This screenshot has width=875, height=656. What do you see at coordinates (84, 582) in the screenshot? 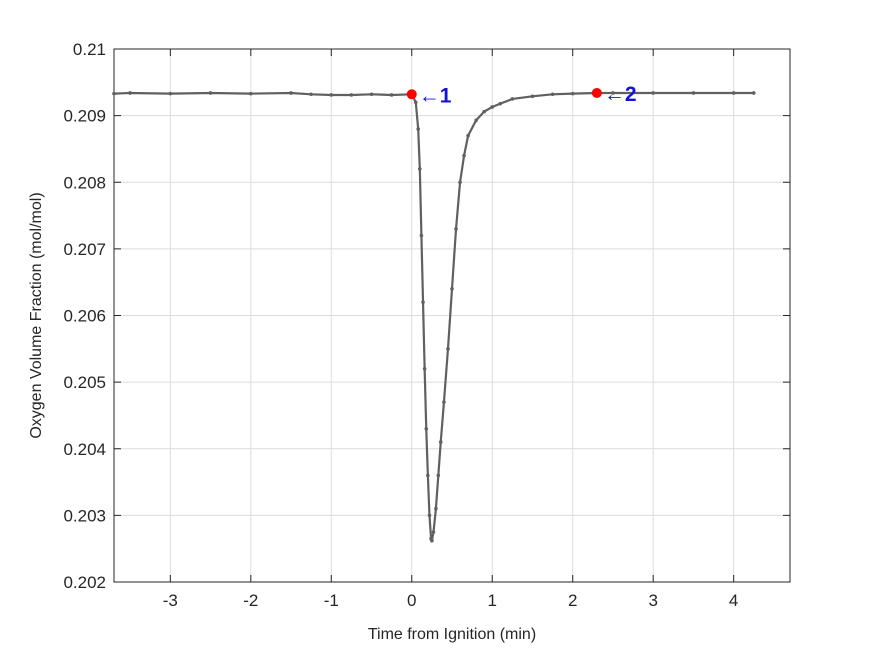
I see `y-tick-label: 0.202` at bounding box center [84, 582].